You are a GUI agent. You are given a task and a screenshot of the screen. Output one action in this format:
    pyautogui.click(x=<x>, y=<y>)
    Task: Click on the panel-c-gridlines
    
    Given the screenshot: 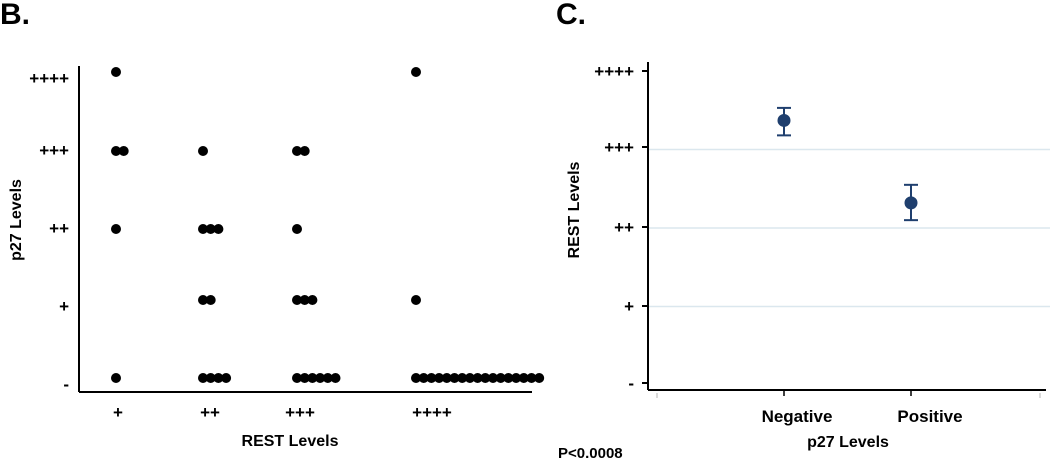 What is the action you would take?
    pyautogui.click(x=849, y=228)
    